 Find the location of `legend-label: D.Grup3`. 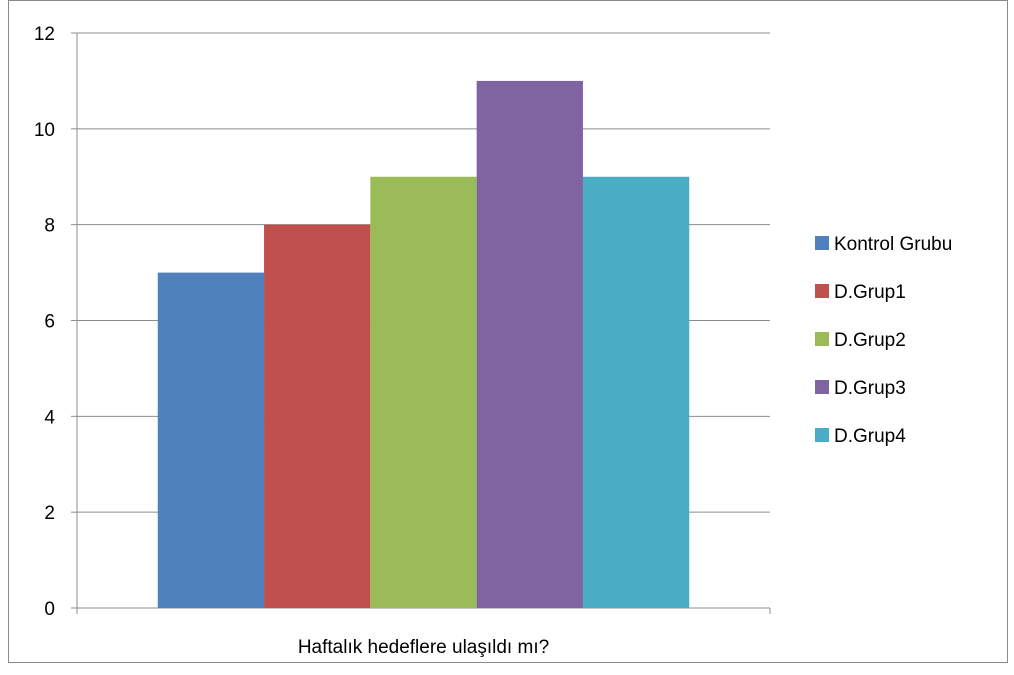

legend-label: D.Grup3 is located at coordinates (870, 388).